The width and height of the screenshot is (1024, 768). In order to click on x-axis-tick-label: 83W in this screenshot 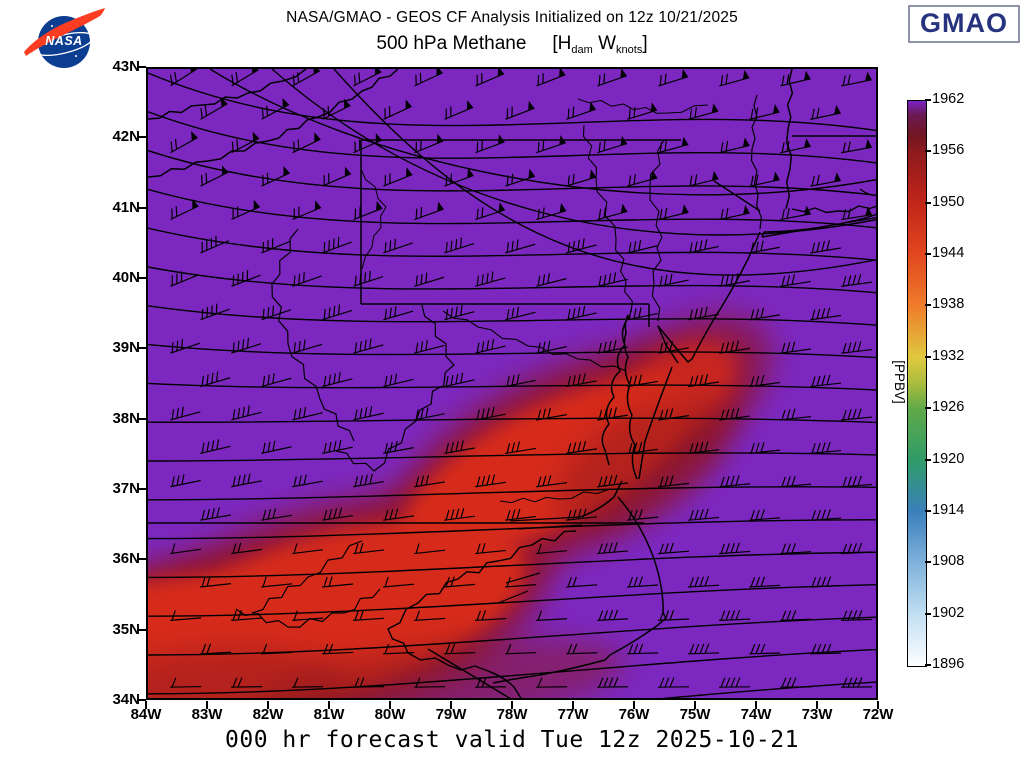, I will do `click(207, 714)`.